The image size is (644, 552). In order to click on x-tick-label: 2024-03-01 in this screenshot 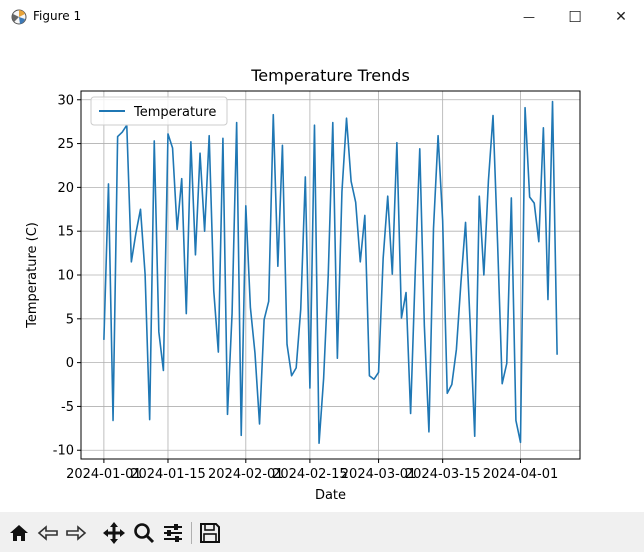, I will do `click(379, 474)`.